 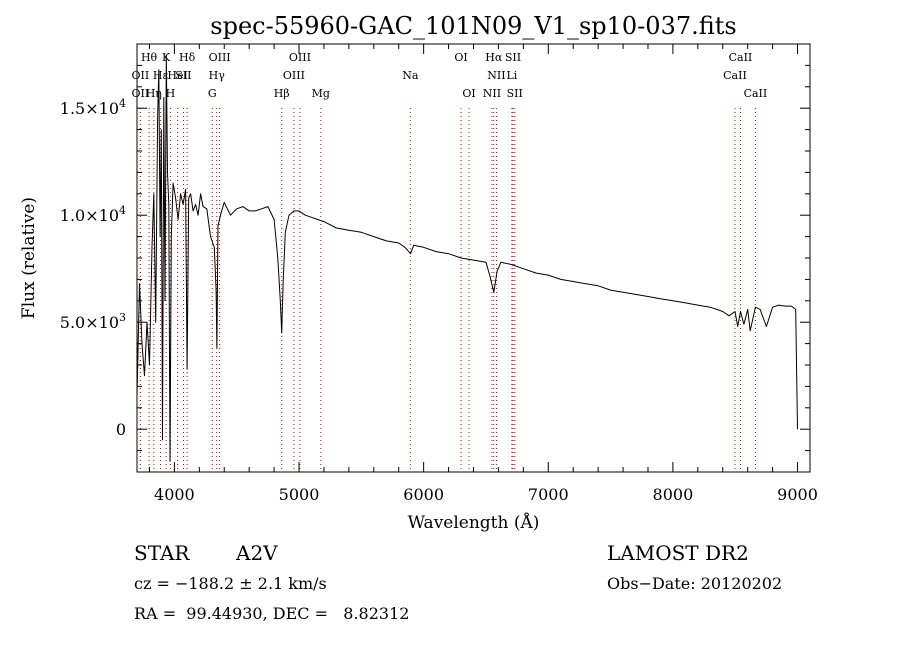 I want to click on y-tick-label: 0, so click(x=121, y=429).